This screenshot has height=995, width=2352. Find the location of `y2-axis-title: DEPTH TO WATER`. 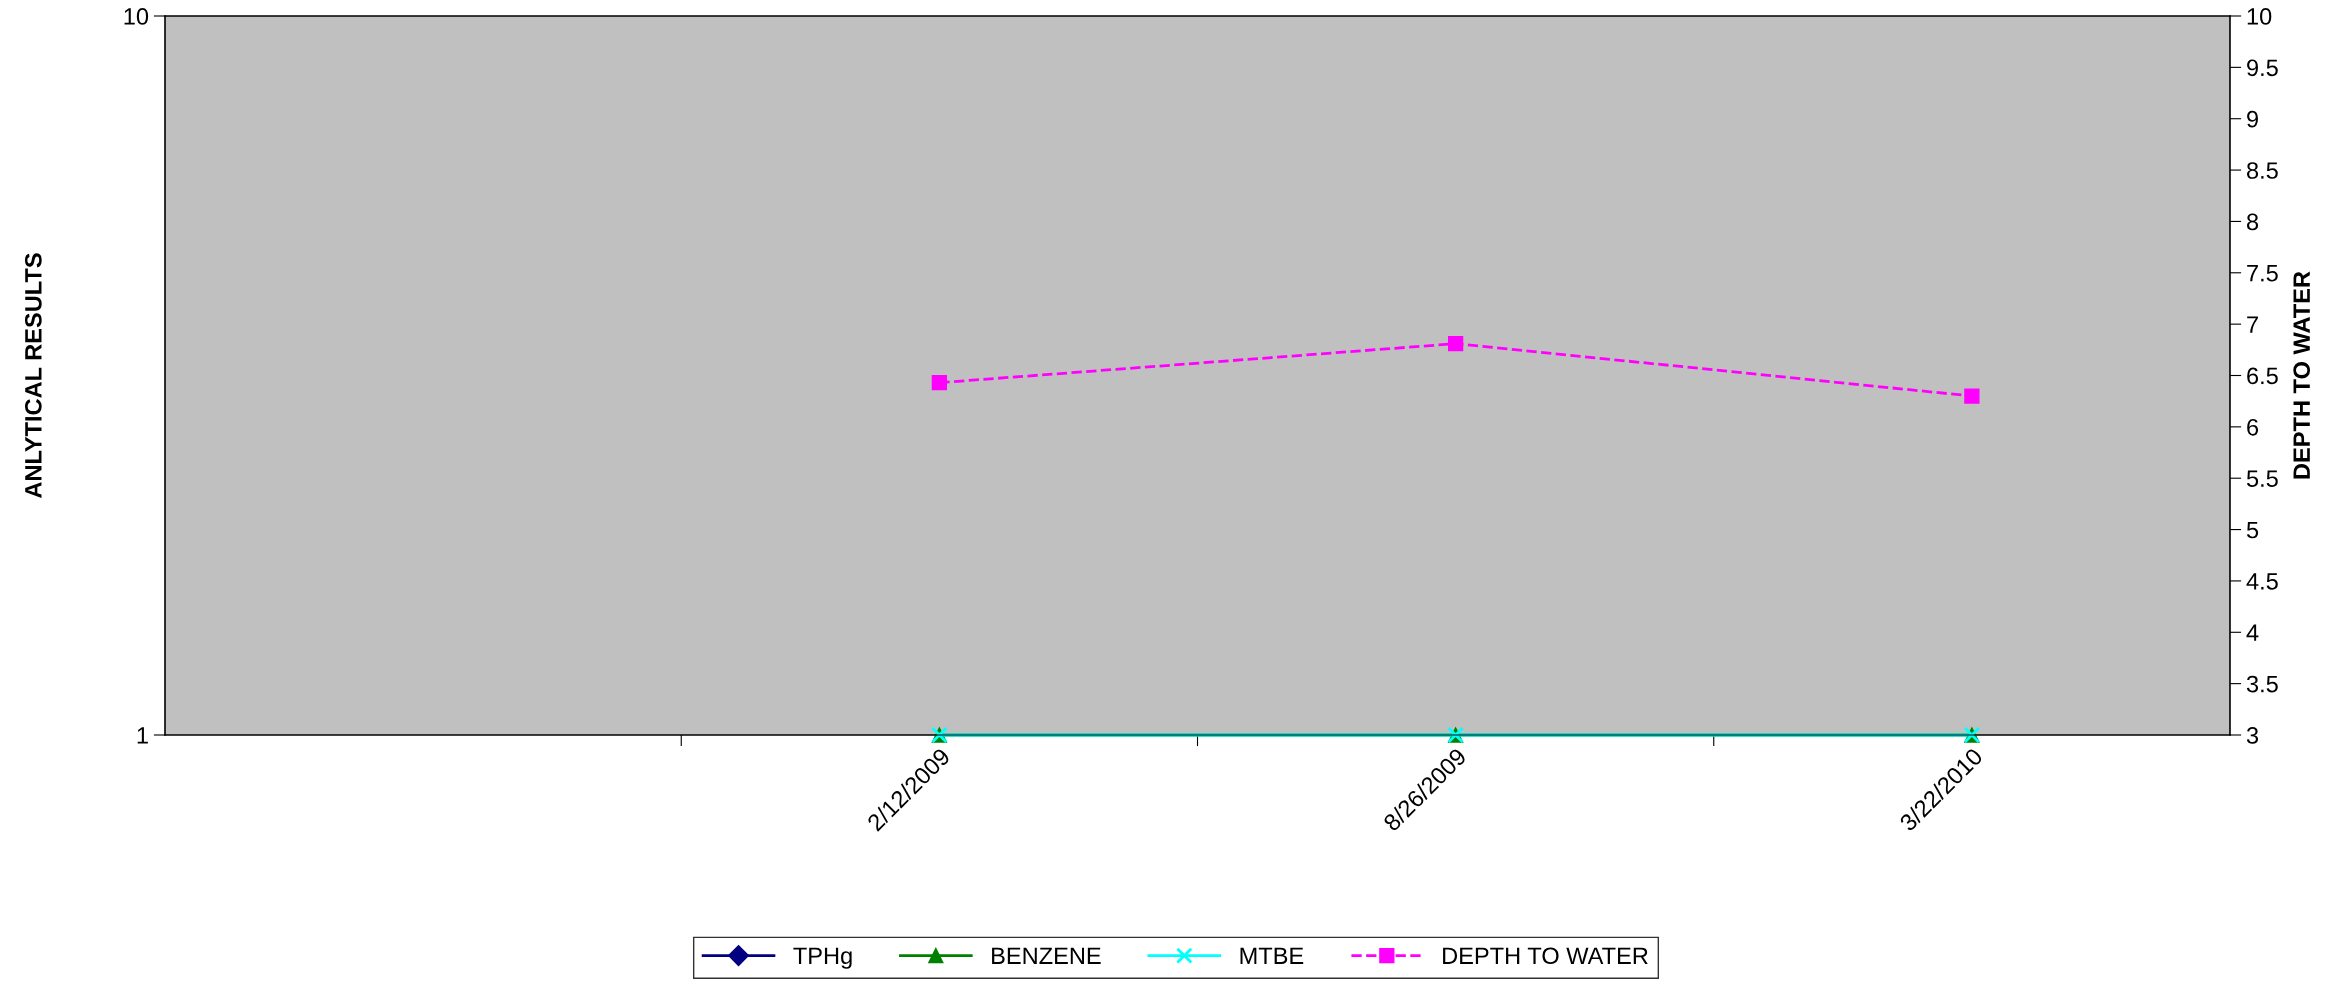

y2-axis-title: DEPTH TO WATER is located at coordinates (2302, 375).